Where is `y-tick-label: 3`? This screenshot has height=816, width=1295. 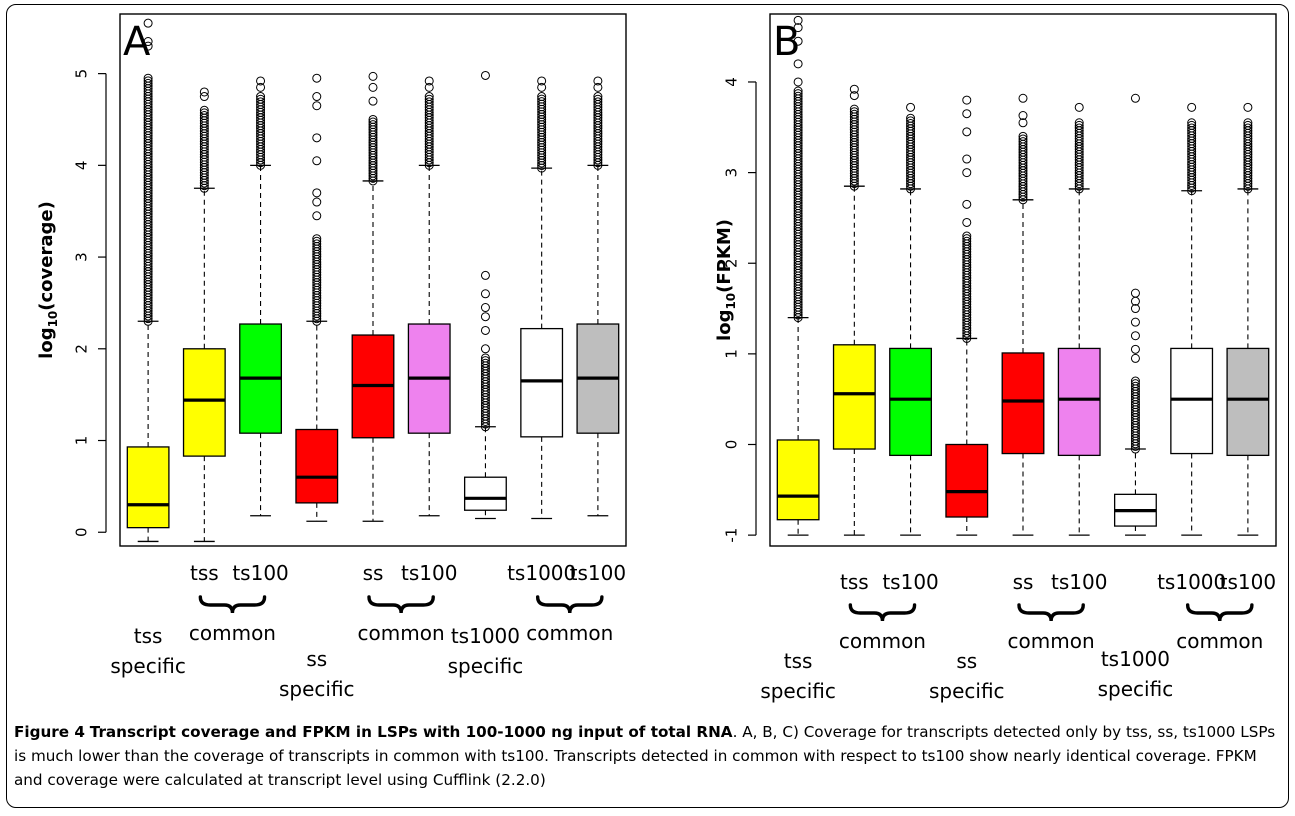
y-tick-label: 3 is located at coordinates (732, 173).